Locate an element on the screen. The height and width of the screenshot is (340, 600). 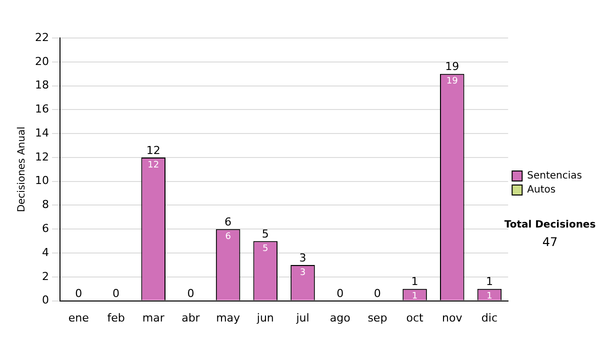
y-tick-label: 2 is located at coordinates (45, 276).